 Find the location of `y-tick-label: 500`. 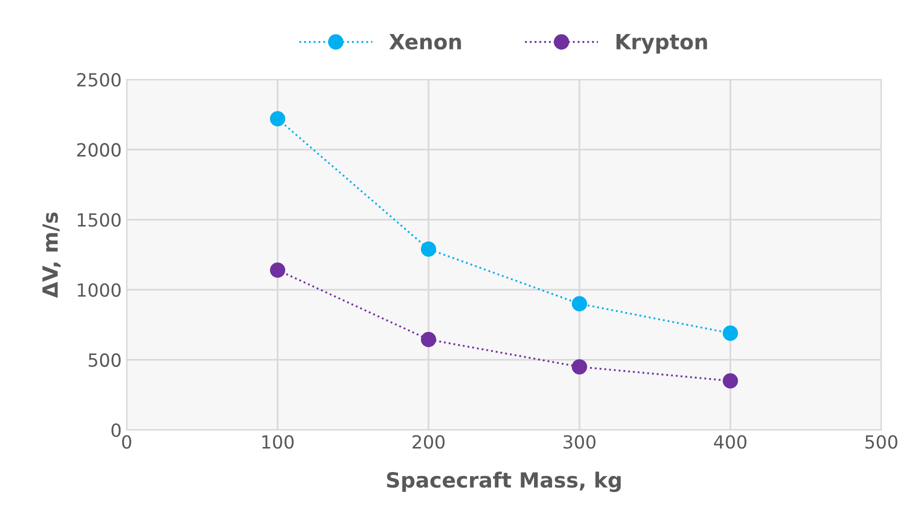

y-tick-label: 500 is located at coordinates (104, 360).